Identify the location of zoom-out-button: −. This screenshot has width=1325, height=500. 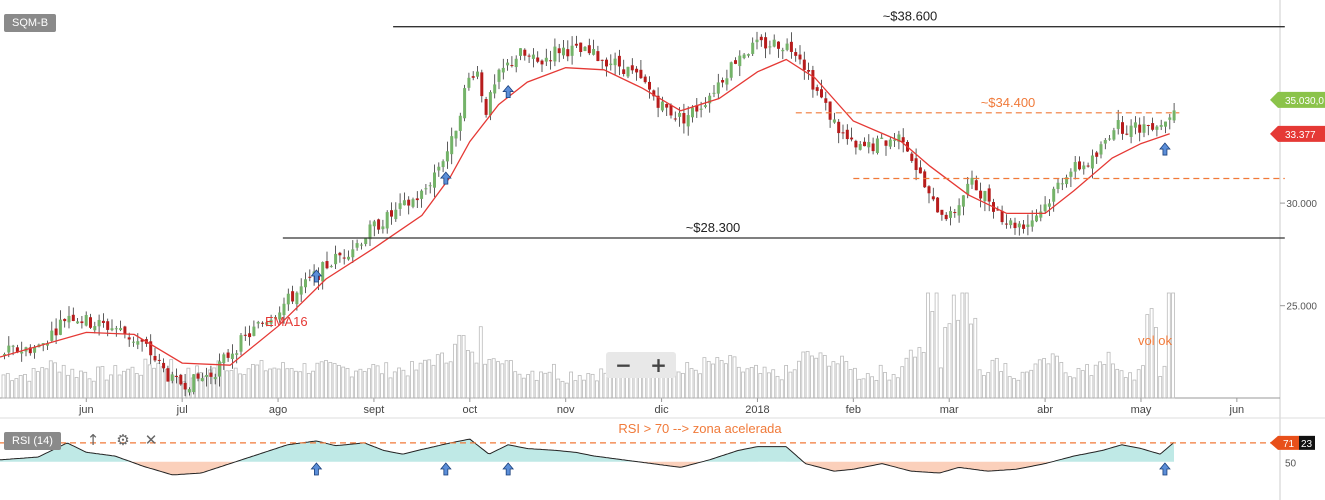
(623, 365).